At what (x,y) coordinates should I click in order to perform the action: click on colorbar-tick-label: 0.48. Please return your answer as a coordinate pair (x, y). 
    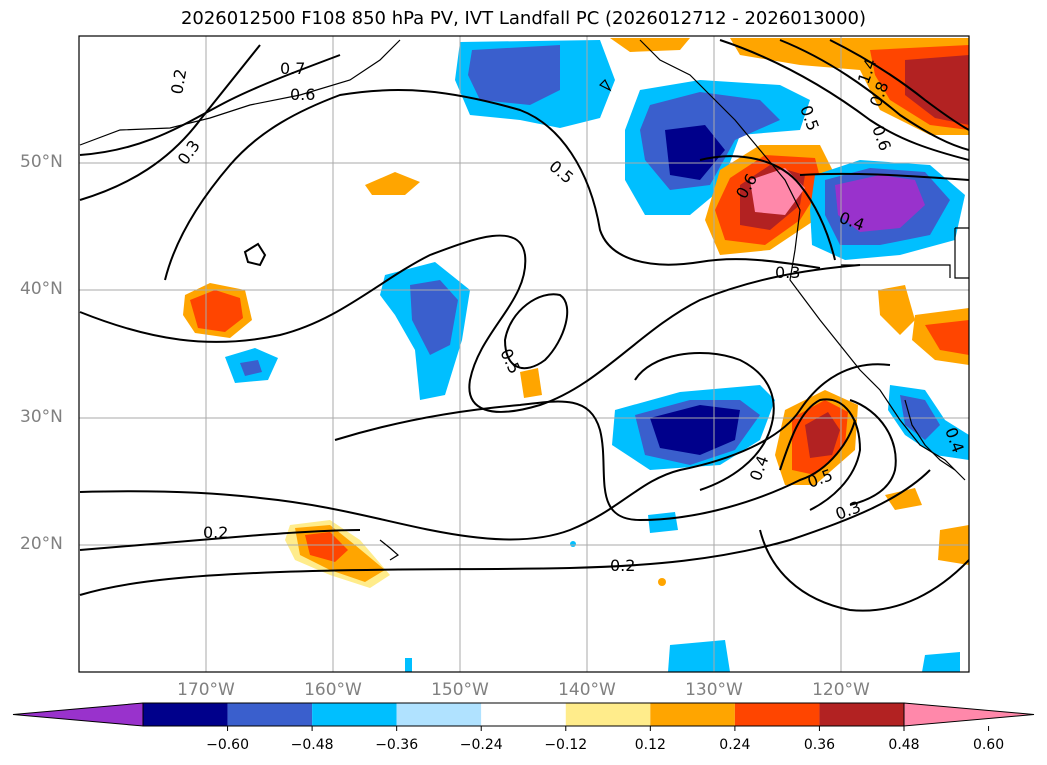
    Looking at the image, I should click on (904, 745).